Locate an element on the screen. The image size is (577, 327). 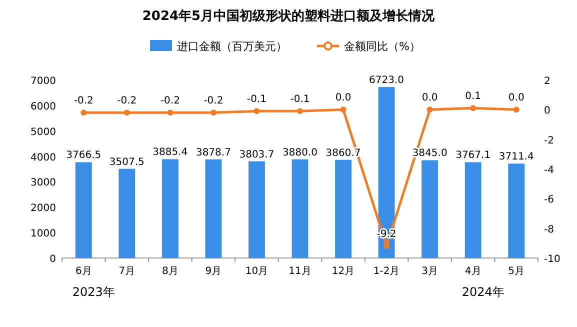
data-label: 3767.1 is located at coordinates (473, 156).